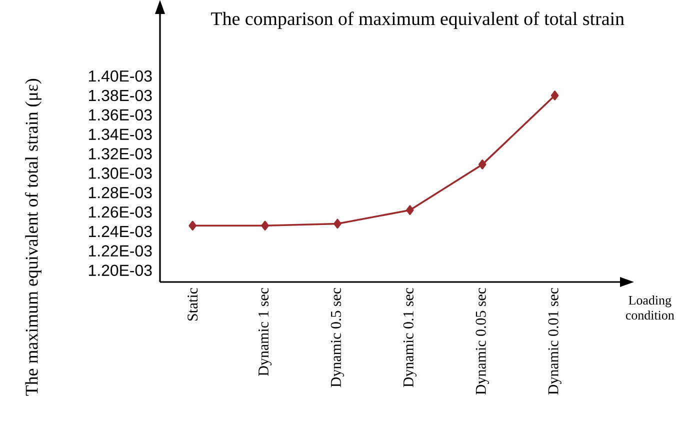  I want to click on x-tick-label: Dynamic 1 sec, so click(265, 332).